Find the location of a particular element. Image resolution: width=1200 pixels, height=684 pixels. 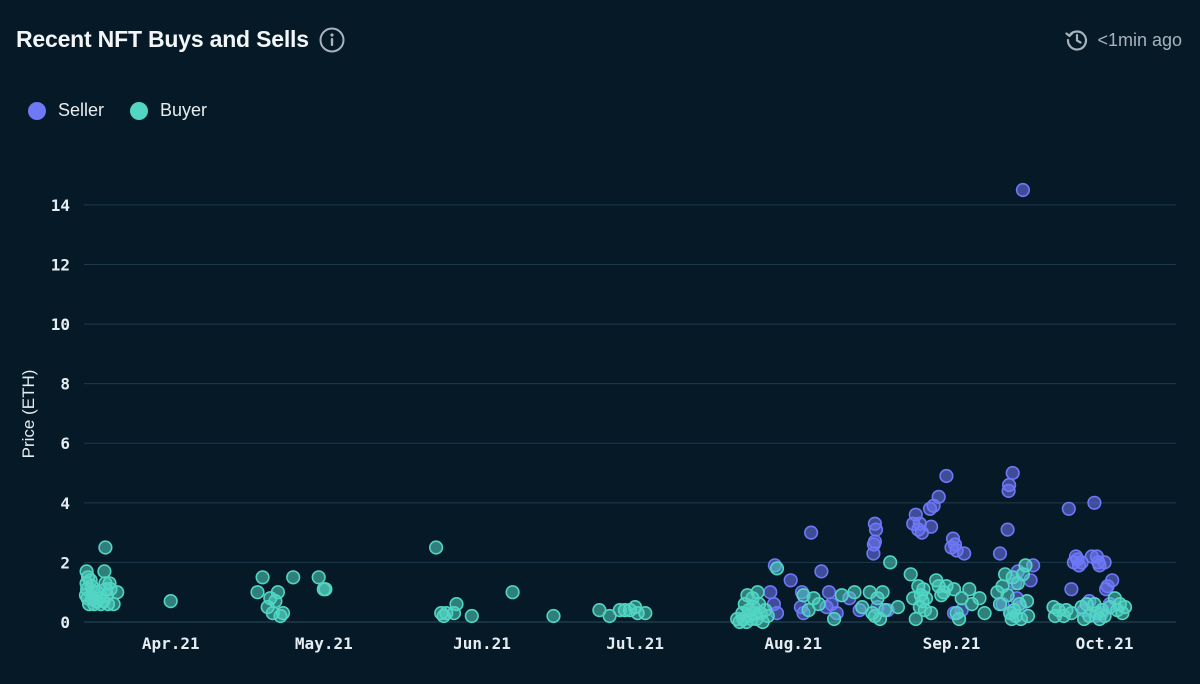

y-axis-ticks: 0 2 4 6 8 10 12 14 is located at coordinates (60, 414).